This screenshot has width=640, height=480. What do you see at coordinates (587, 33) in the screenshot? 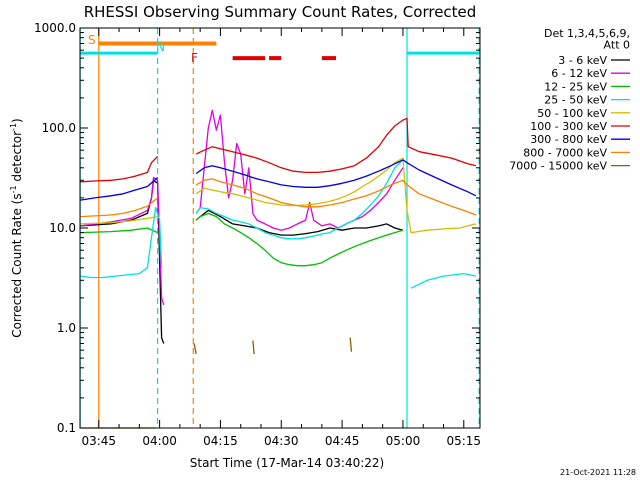
I see `legend-header: Det 1,3,4,5,6,9,` at bounding box center [587, 33].